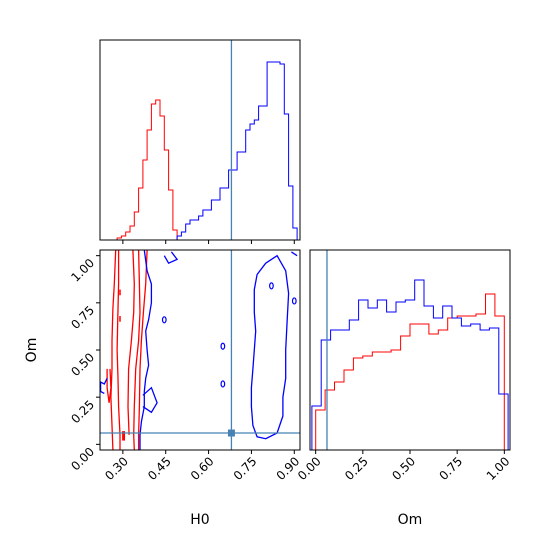 Image resolution: width=550 pixels, height=550 pixels. Describe the element at coordinates (309, 468) in the screenshot. I see `om-x-tick-label: 0.00` at that location.